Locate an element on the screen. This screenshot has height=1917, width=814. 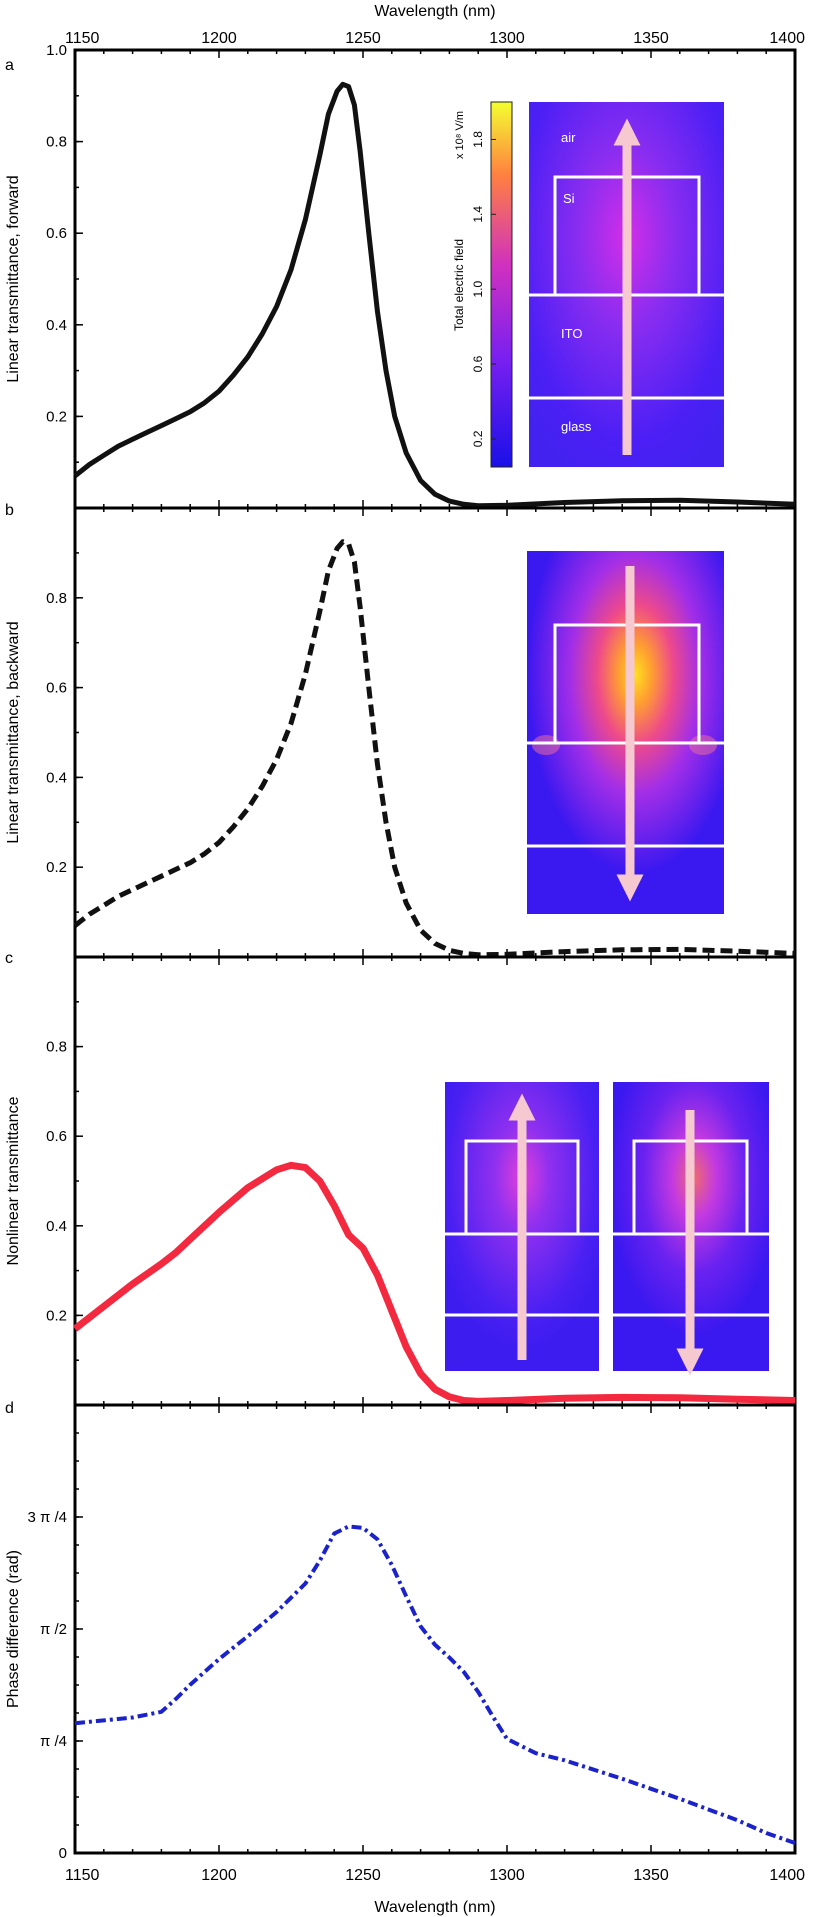
y-tick-label: π /4 is located at coordinates (53, 1741).